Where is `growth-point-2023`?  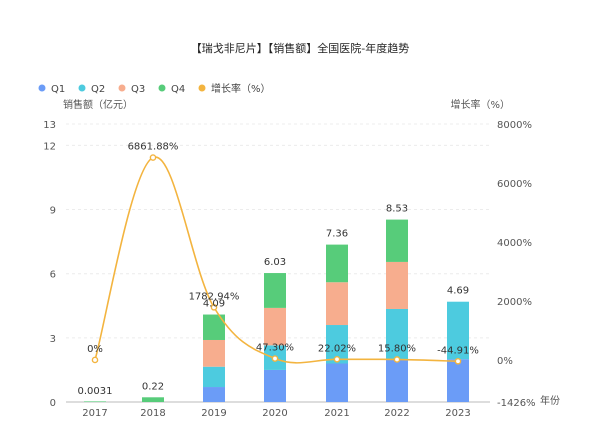 growth-point-2023 is located at coordinates (458, 361).